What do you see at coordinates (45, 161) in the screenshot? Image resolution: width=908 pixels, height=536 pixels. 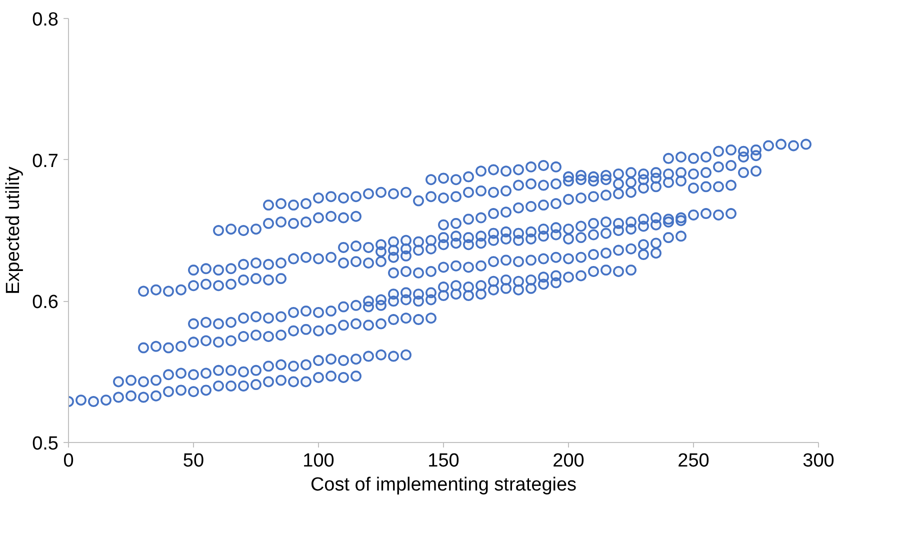 I see `y-tick-label: 0.7` at bounding box center [45, 161].